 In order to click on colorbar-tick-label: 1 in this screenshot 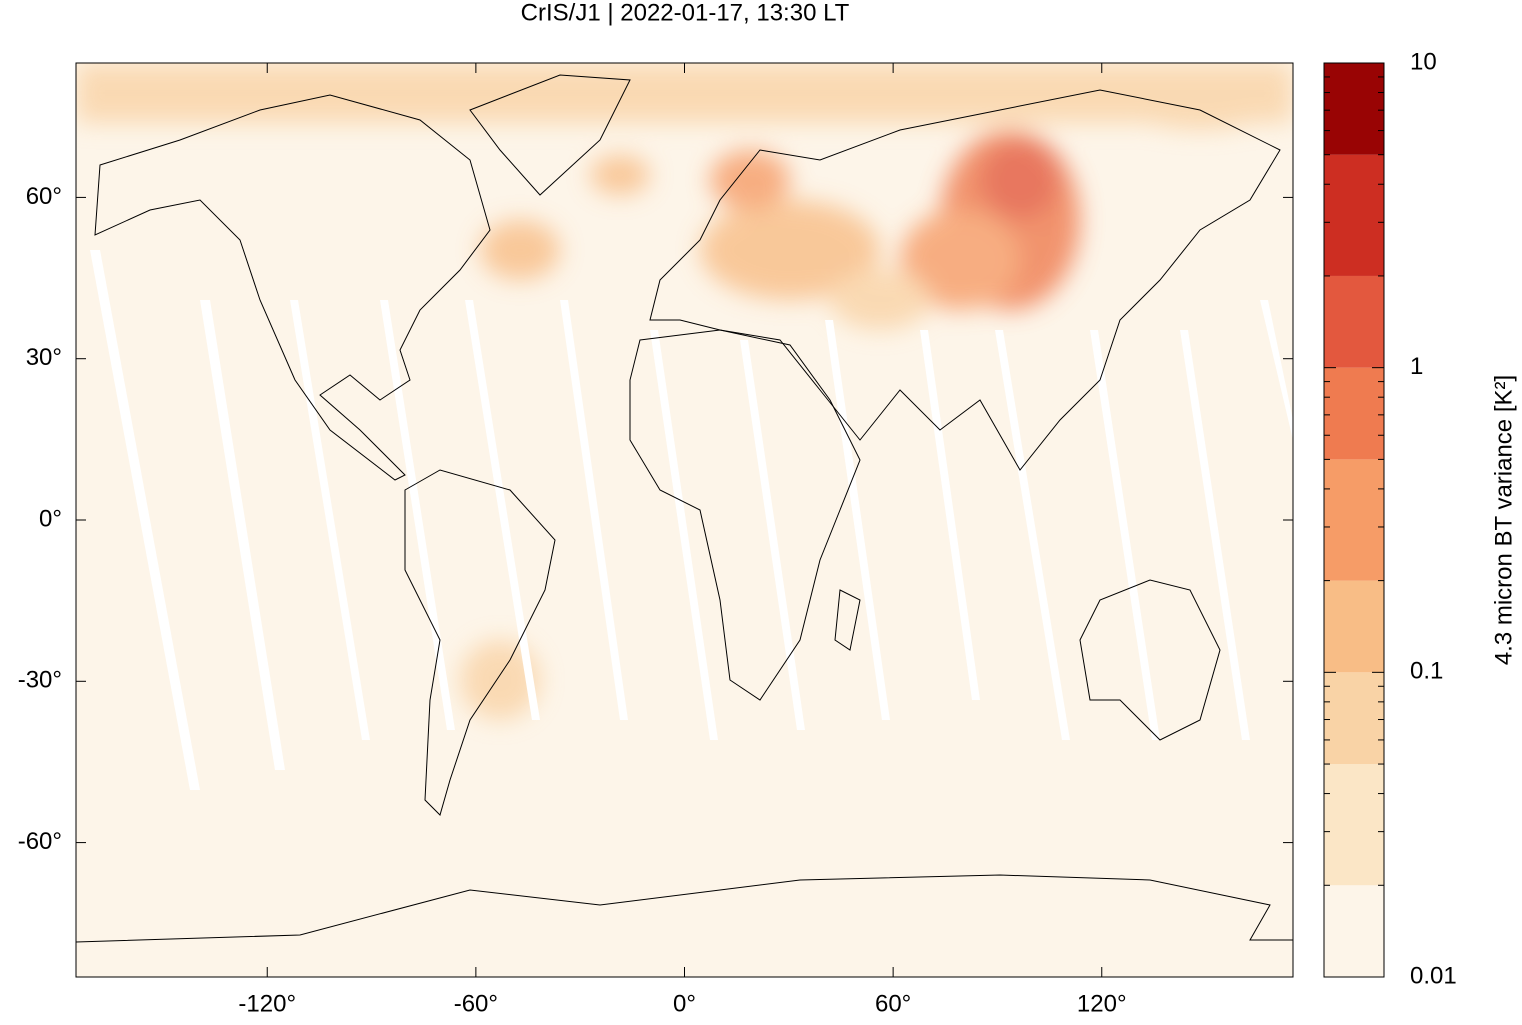, I will do `click(1416, 366)`.